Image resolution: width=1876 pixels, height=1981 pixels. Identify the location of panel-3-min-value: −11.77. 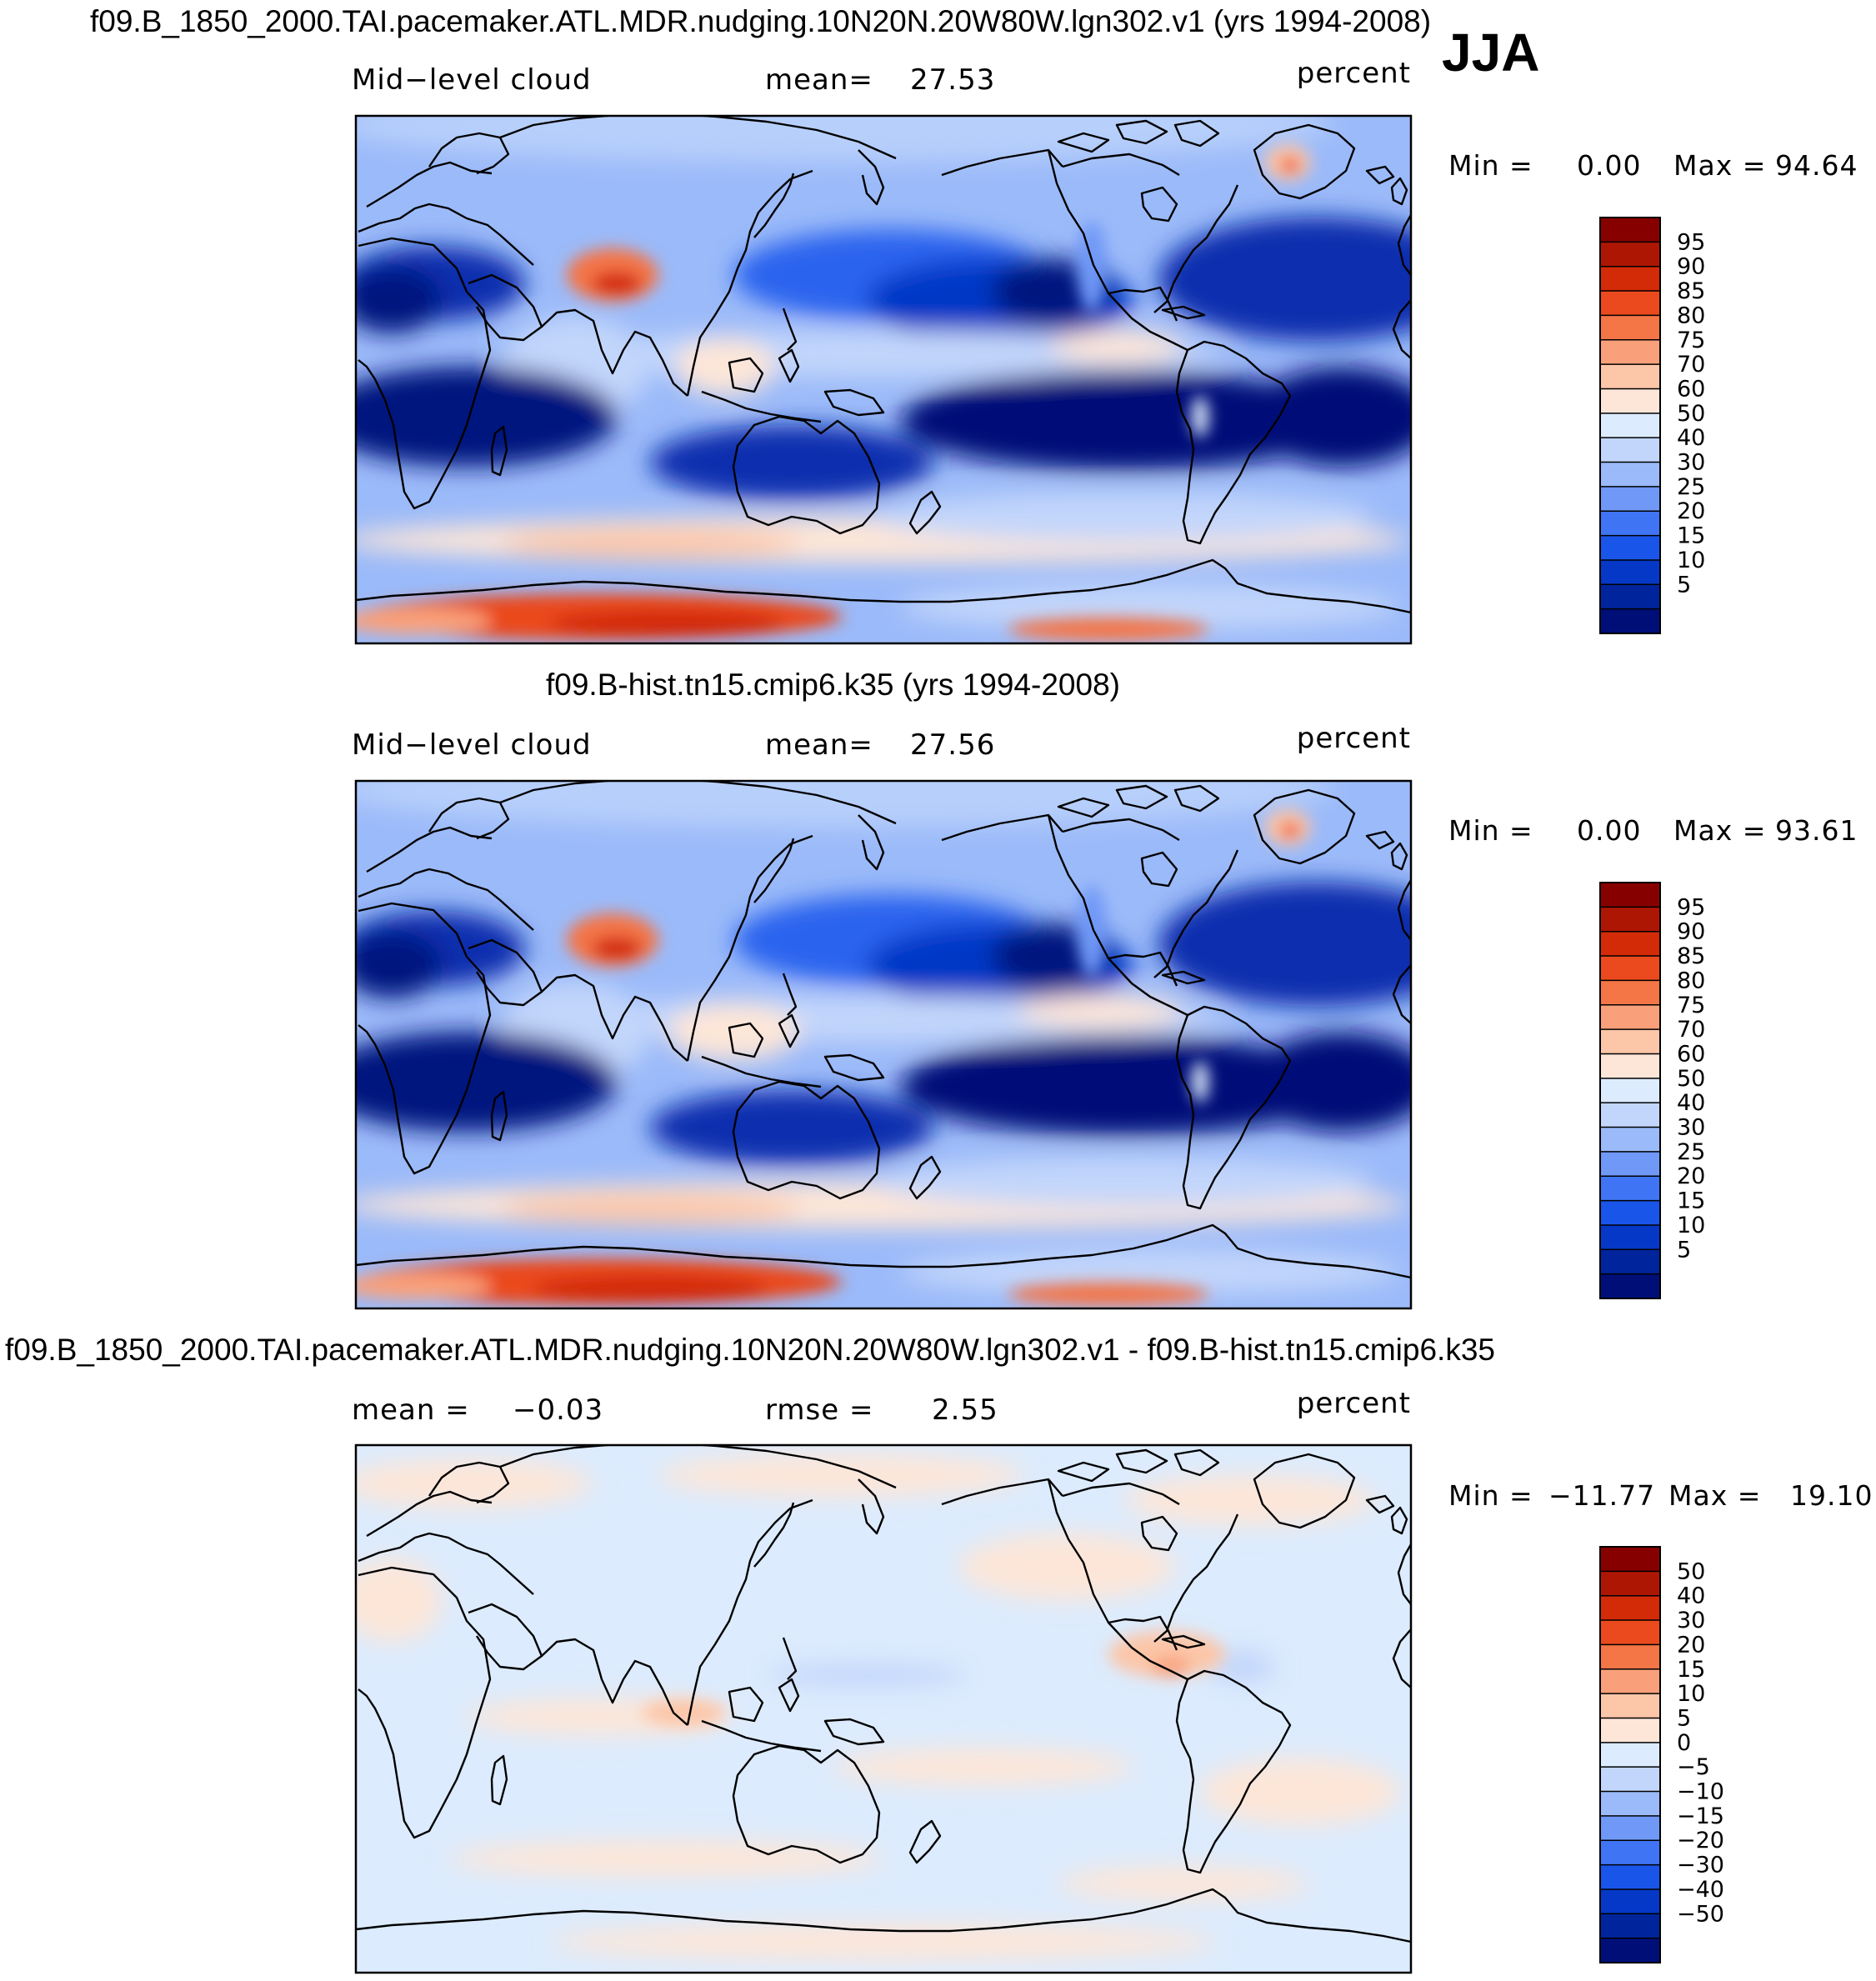
(1601, 1496).